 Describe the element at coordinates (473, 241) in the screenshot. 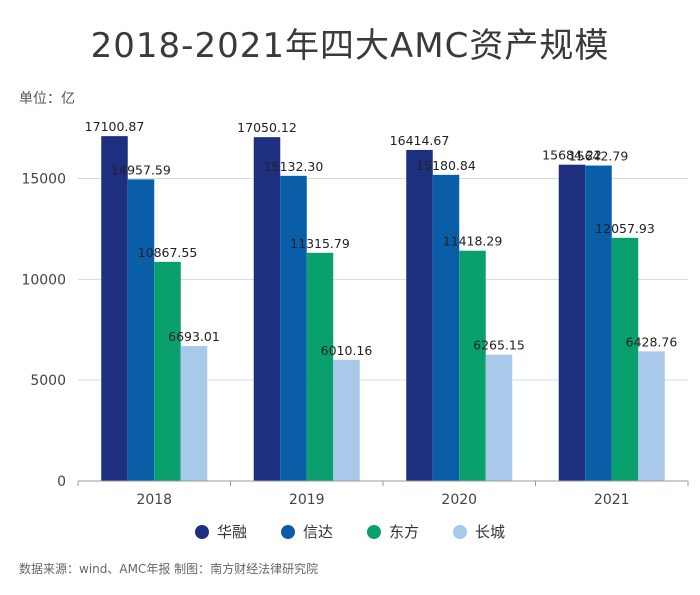

I see `data-label: 11418.29` at that location.